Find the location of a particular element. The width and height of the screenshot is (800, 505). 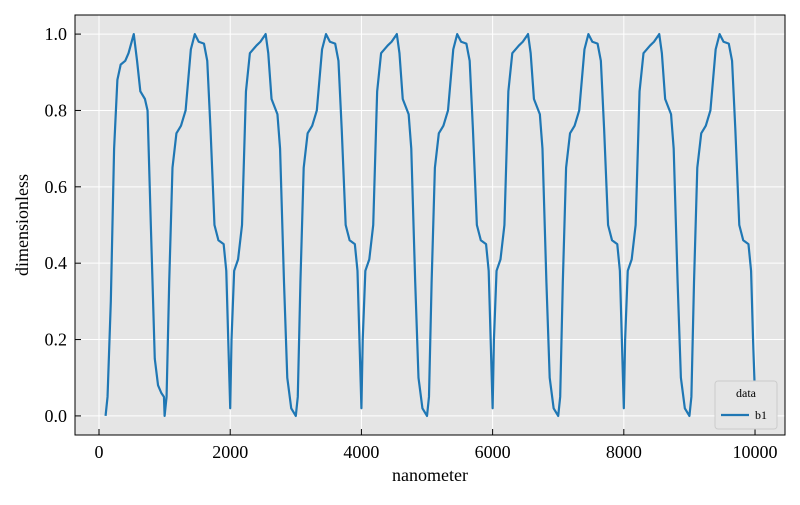

x-tick-label: 2000 is located at coordinates (230, 452).